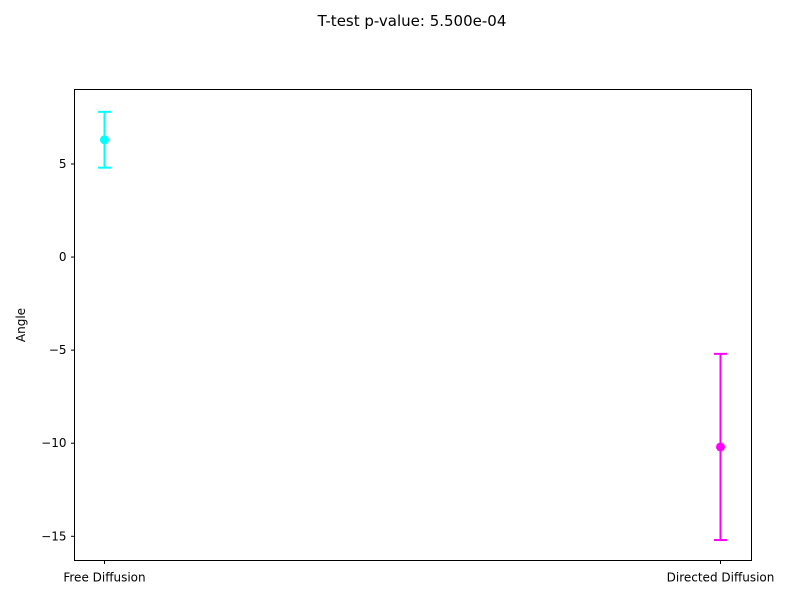  I want to click on y-axis-ticks: 5 0 −5 −10 −15, so click(58, 350).